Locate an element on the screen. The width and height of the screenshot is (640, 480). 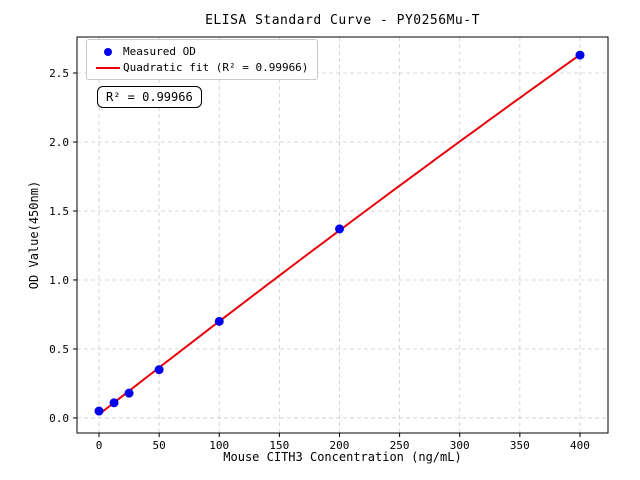
x-axis-label: Mouse CITH3 Concentration (ng/mL) is located at coordinates (342, 457).